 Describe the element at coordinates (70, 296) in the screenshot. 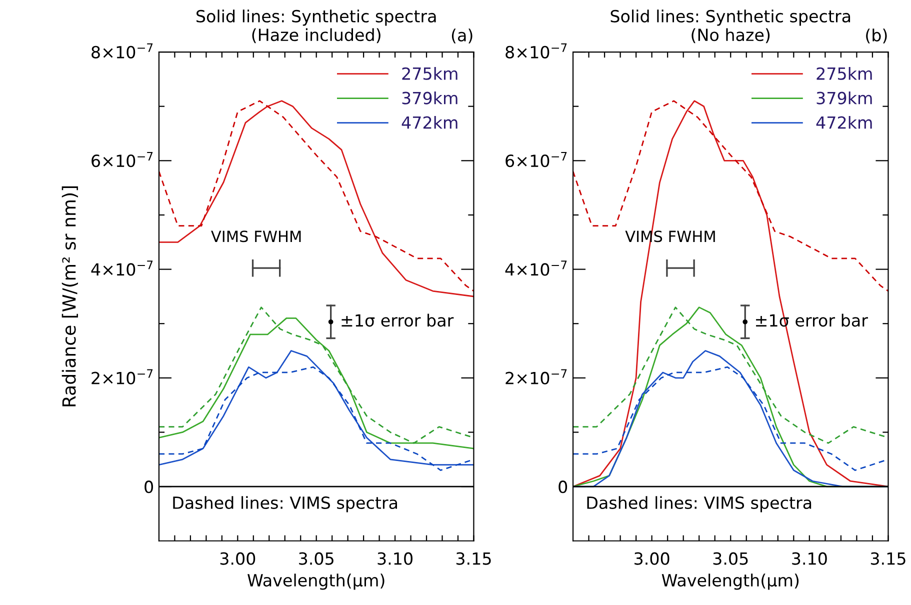

I see `y-axis-title: Radiance [W/(m² sr nm)]` at that location.